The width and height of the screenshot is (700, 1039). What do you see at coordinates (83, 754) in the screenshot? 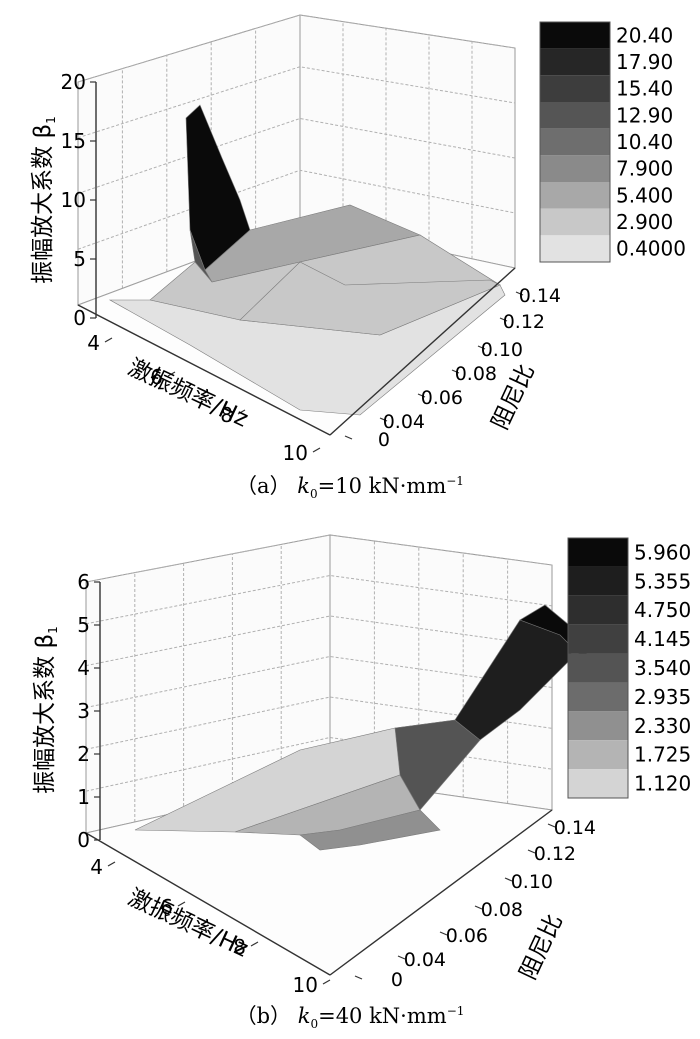
I see `z-tick-label: 2` at bounding box center [83, 754].